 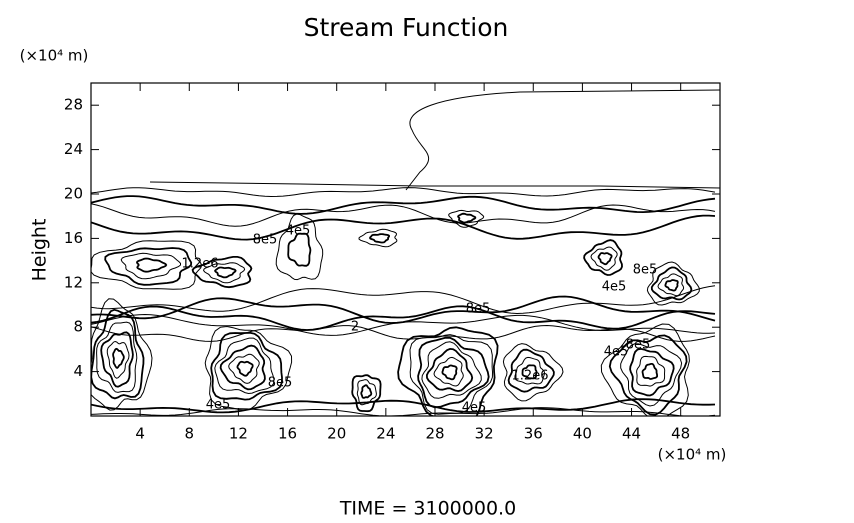 What do you see at coordinates (73, 105) in the screenshot?
I see `y-tick-label: 28` at bounding box center [73, 105].